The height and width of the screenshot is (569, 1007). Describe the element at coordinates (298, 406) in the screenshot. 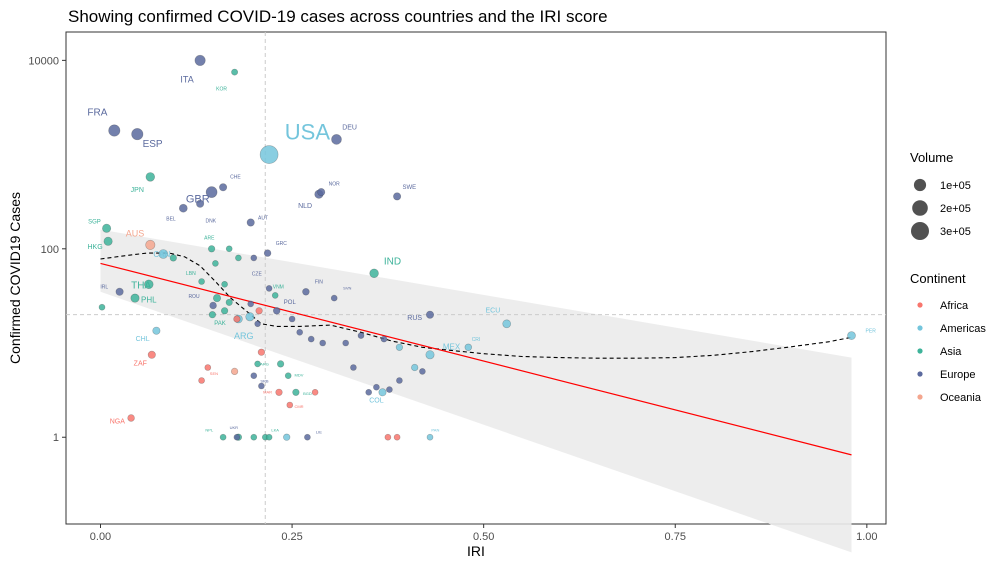

I see `point-label: CMR` at that location.